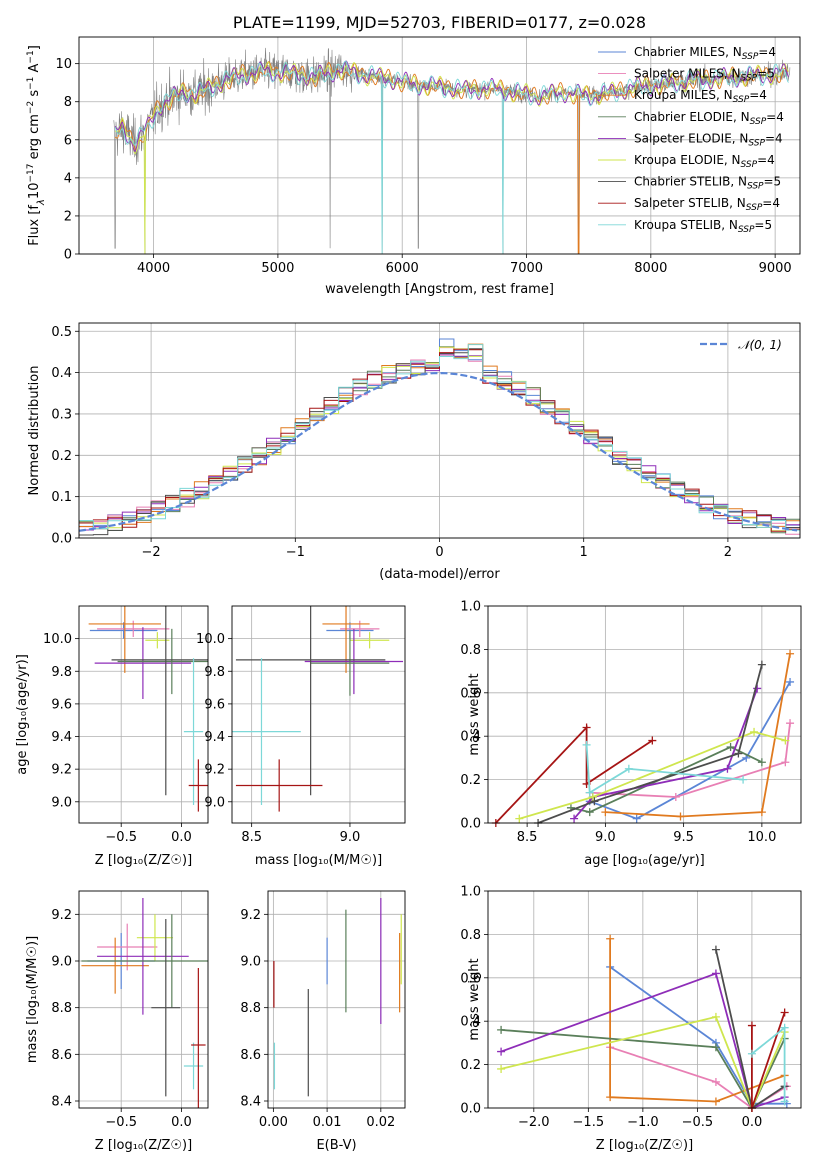  I want to click on spectrum-ylabel-part: s, so click(34, 95).